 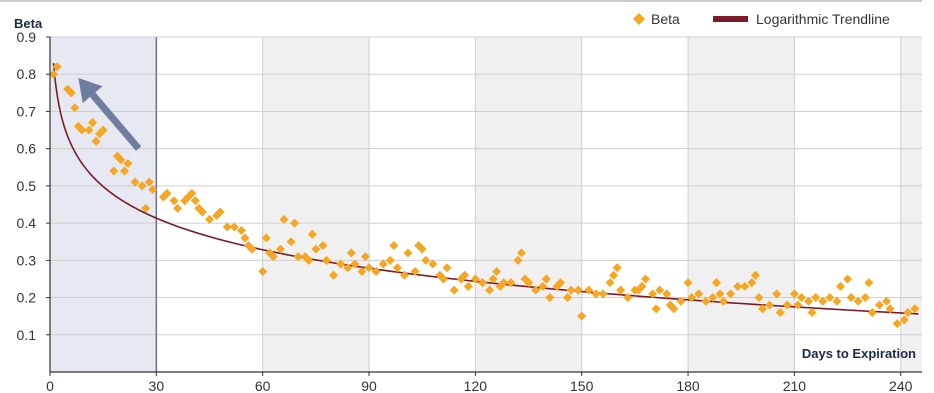 What do you see at coordinates (901, 385) in the screenshot?
I see `x-tick-label: 240` at bounding box center [901, 385].